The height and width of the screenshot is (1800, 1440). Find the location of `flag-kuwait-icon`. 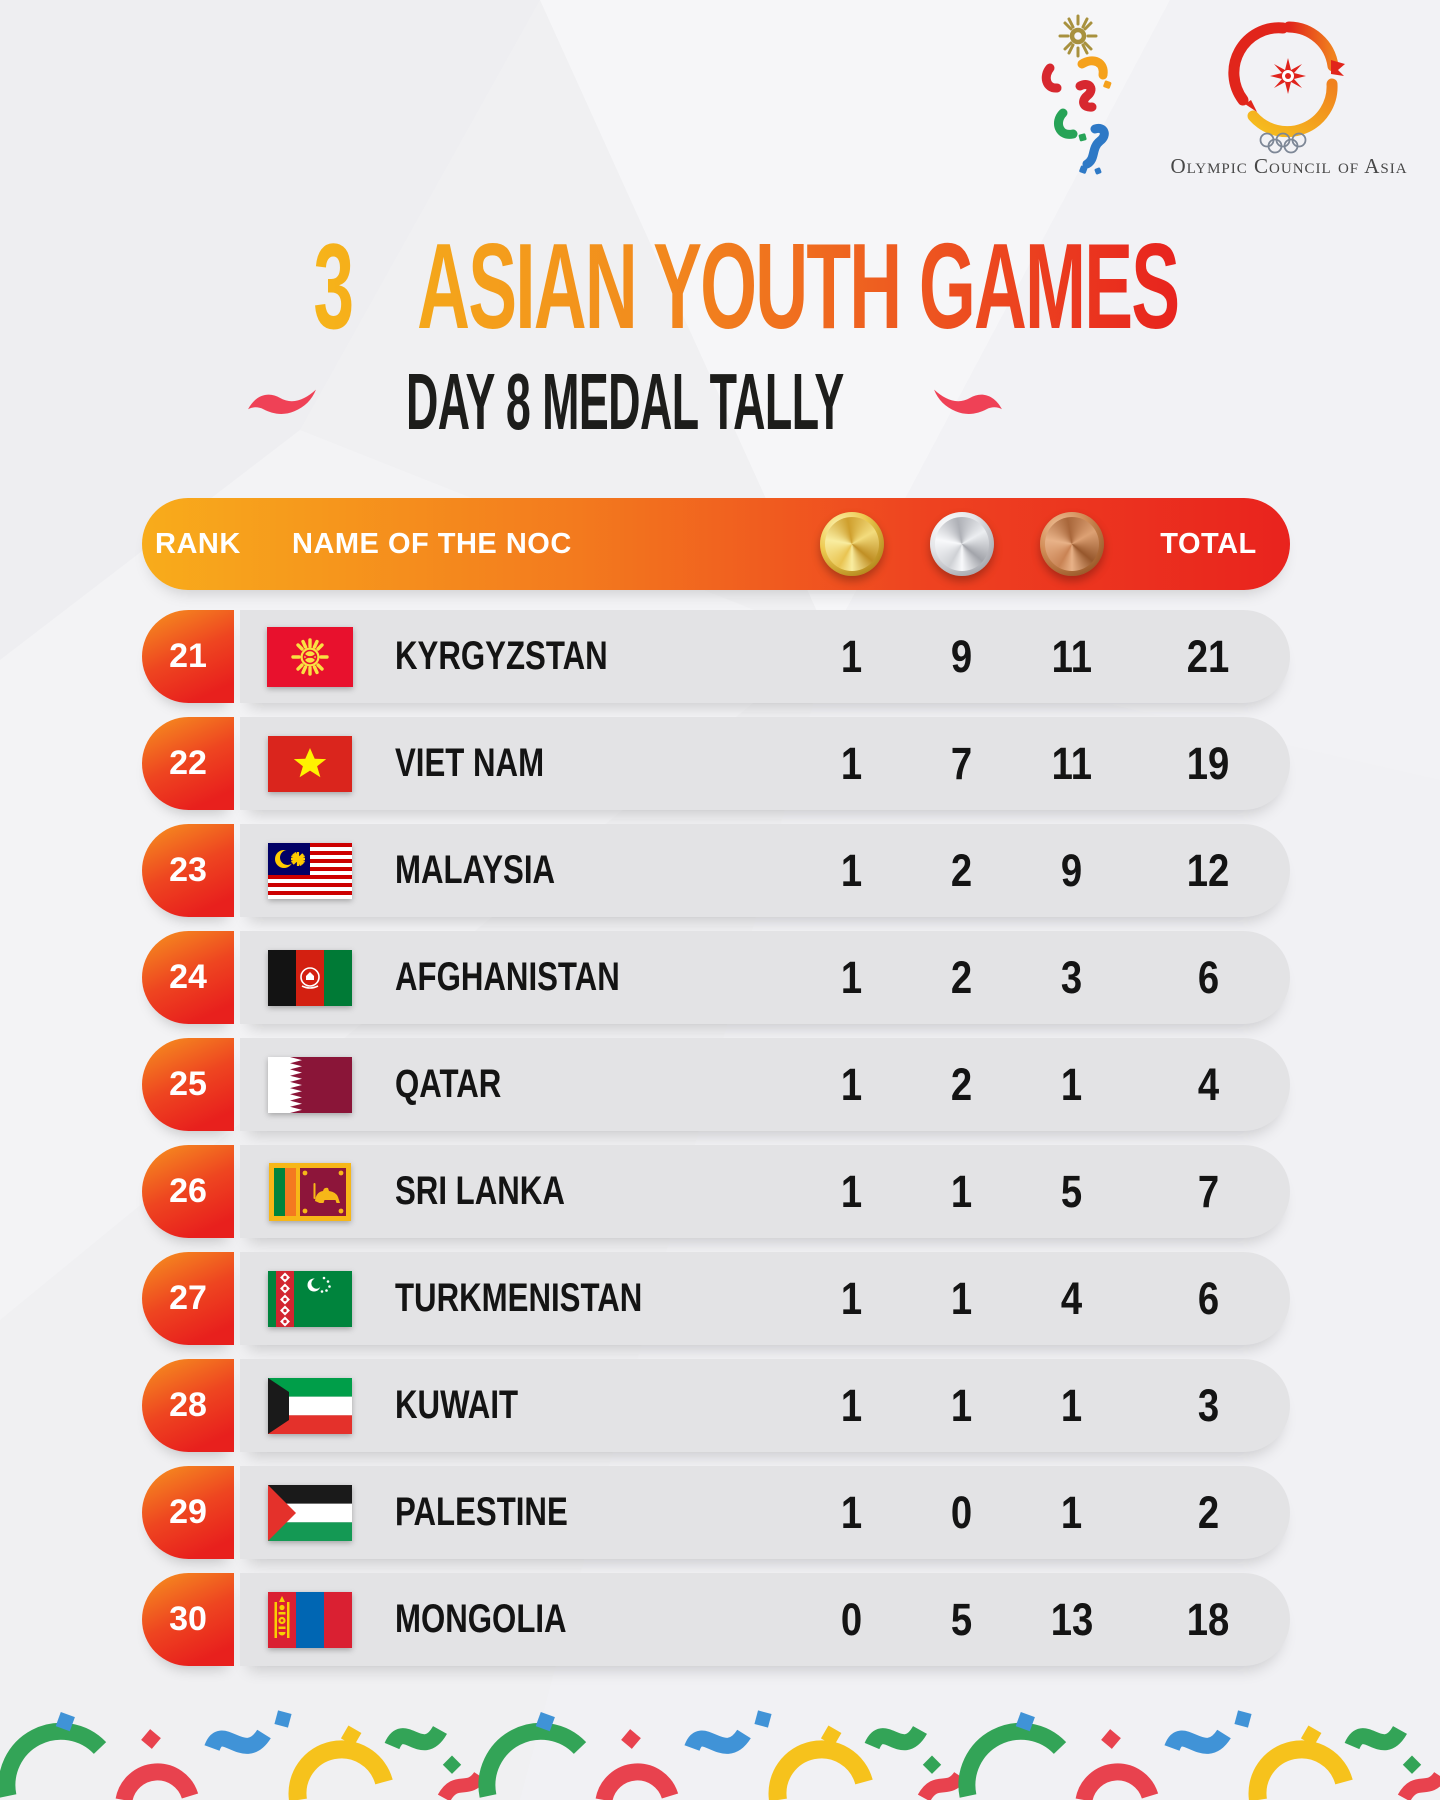

flag-kuwait-icon is located at coordinates (310, 1405).